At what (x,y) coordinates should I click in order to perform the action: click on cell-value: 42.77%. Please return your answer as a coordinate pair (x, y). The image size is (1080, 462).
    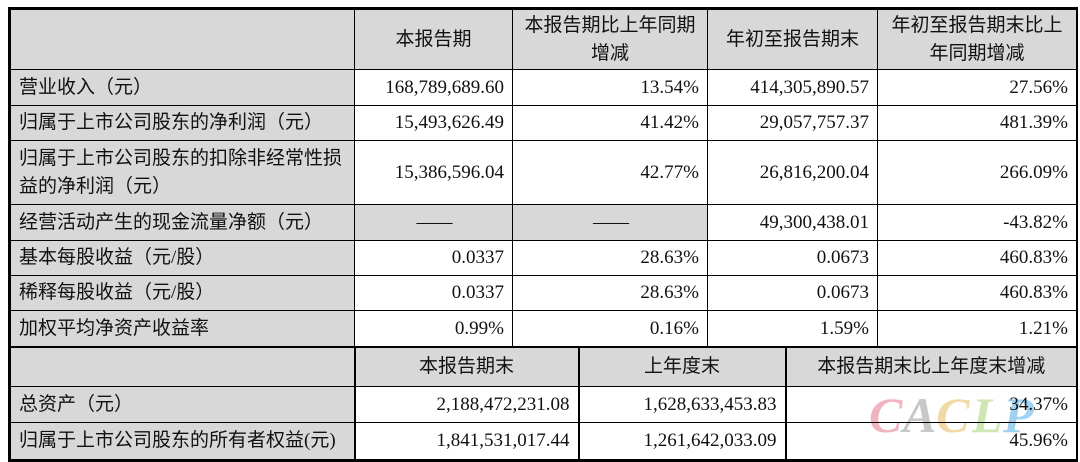
    Looking at the image, I should click on (610, 173).